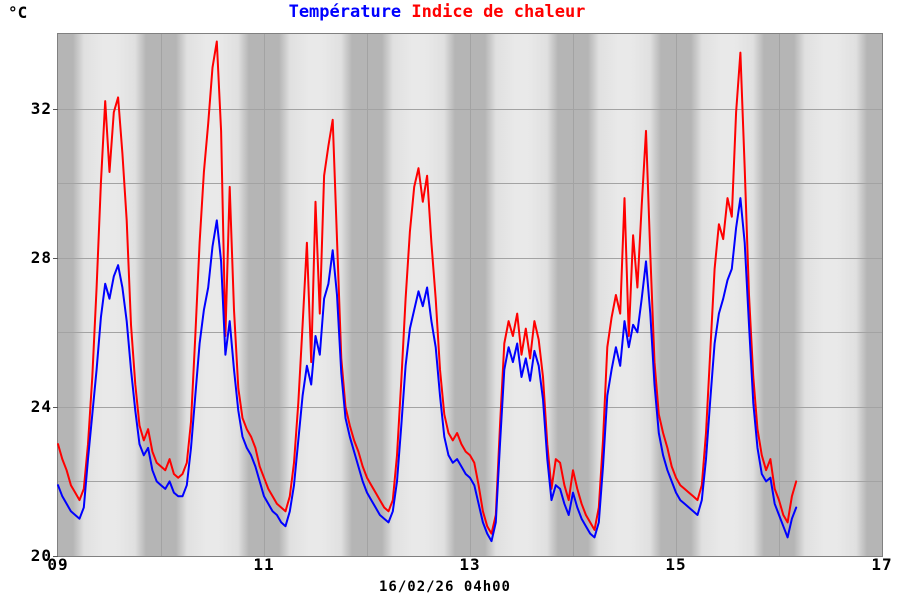  Describe the element at coordinates (18, 12) in the screenshot. I see `y-axis-unit-label: °C` at that location.